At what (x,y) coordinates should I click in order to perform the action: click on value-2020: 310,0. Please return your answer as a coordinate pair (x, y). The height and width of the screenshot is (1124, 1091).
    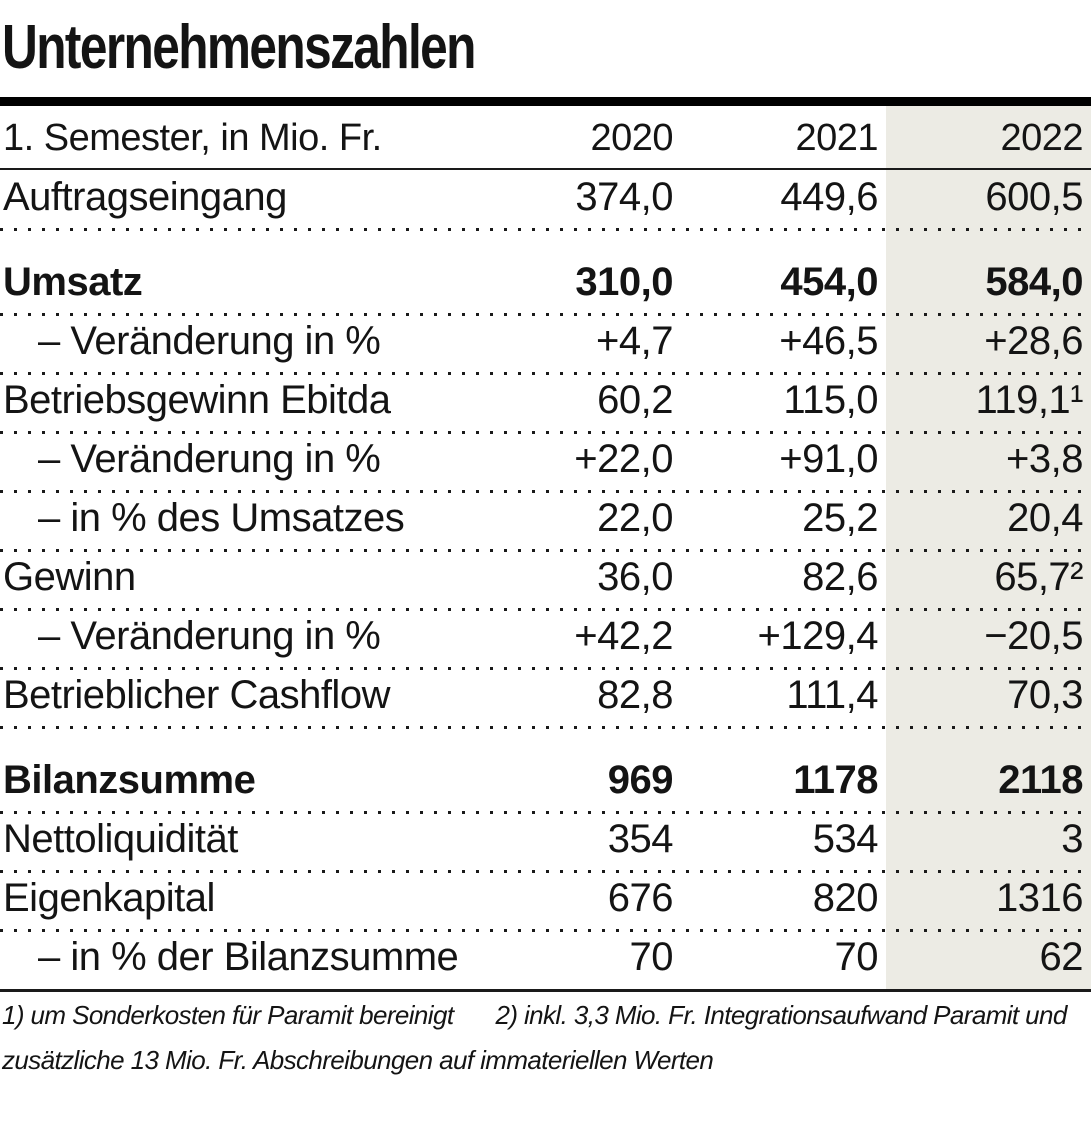
    Looking at the image, I should click on (624, 282).